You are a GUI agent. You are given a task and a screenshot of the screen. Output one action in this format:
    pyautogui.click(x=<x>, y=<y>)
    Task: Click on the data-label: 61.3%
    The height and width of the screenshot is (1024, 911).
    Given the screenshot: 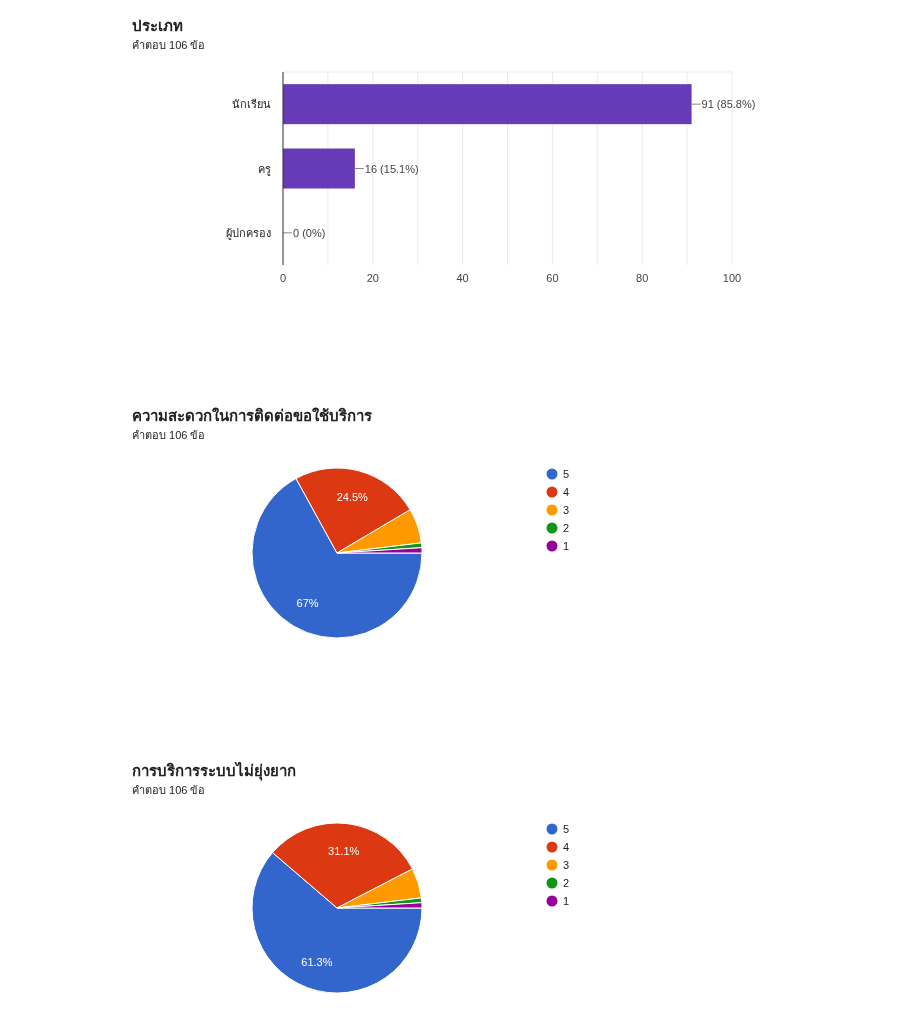 What is the action you would take?
    pyautogui.click(x=317, y=962)
    